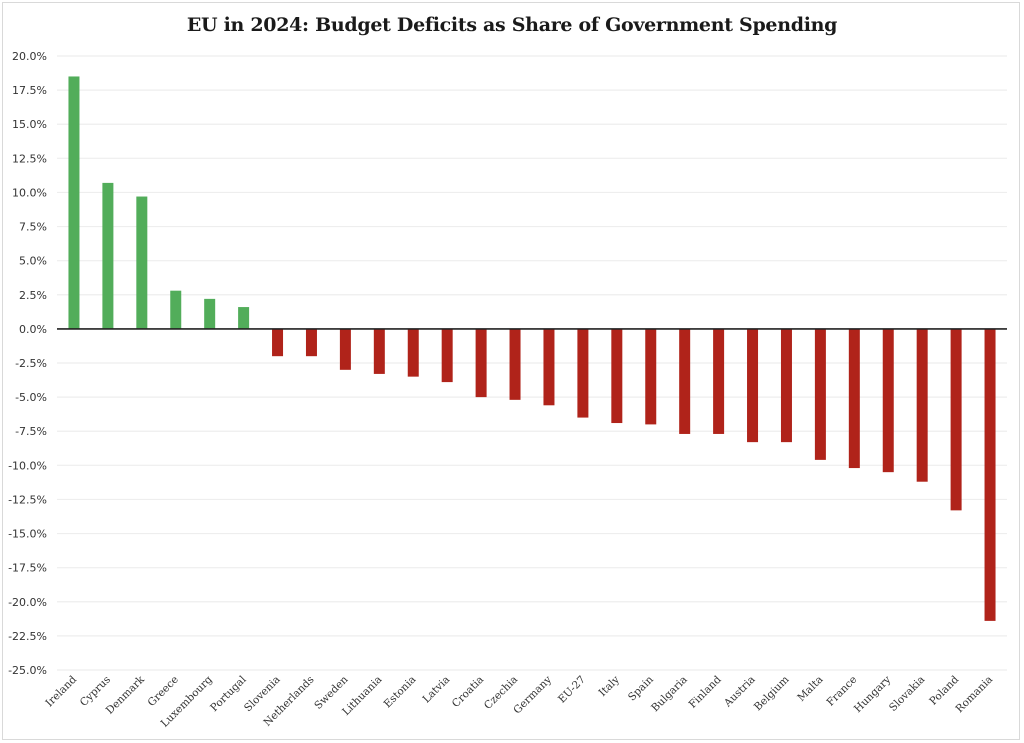 The width and height of the screenshot is (1024, 743). What do you see at coordinates (719, 381) in the screenshot?
I see `bar-finland` at bounding box center [719, 381].